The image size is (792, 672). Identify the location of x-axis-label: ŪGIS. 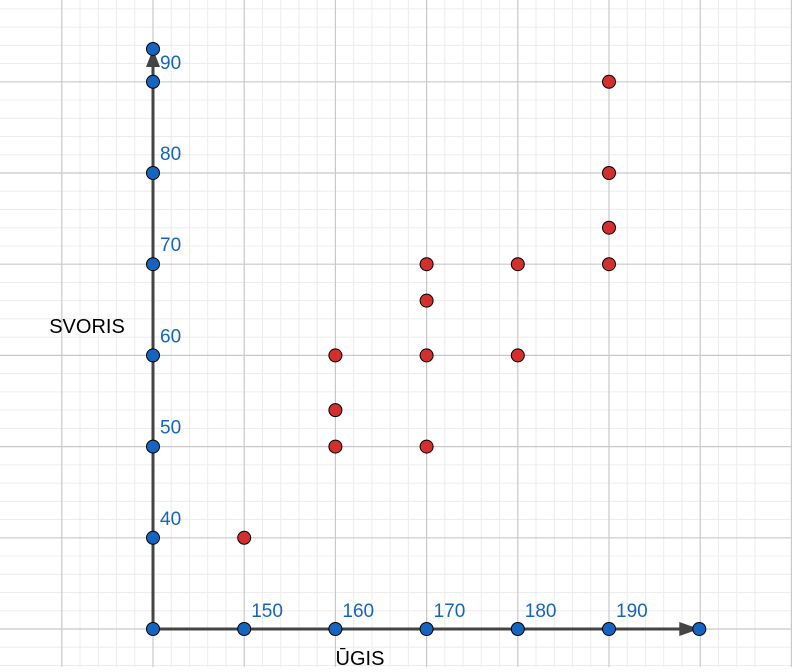
(360, 657).